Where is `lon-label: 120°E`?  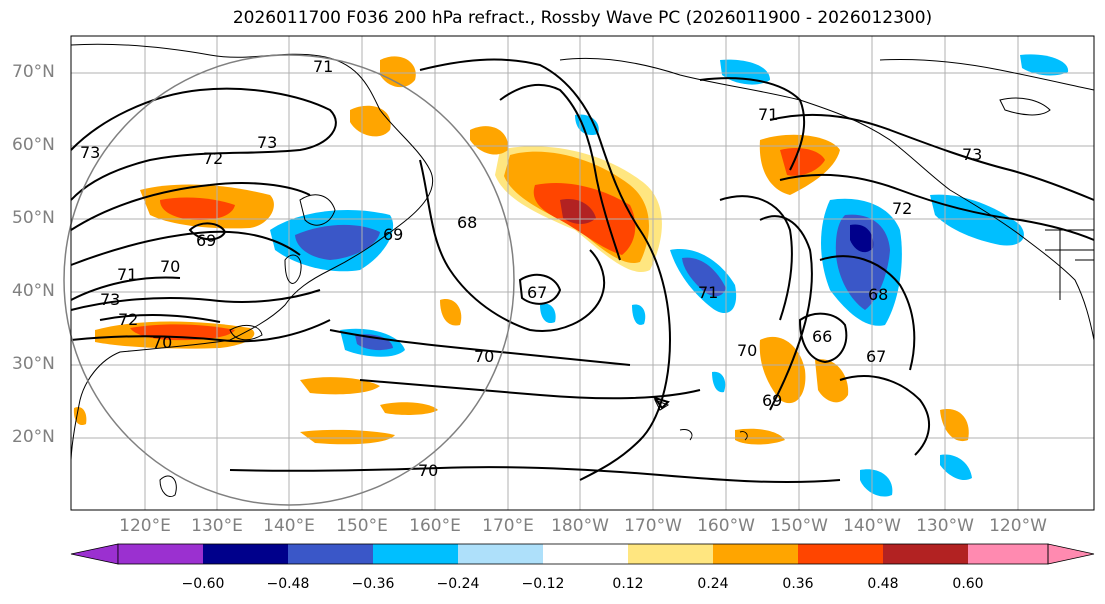
lon-label: 120°E is located at coordinates (145, 526).